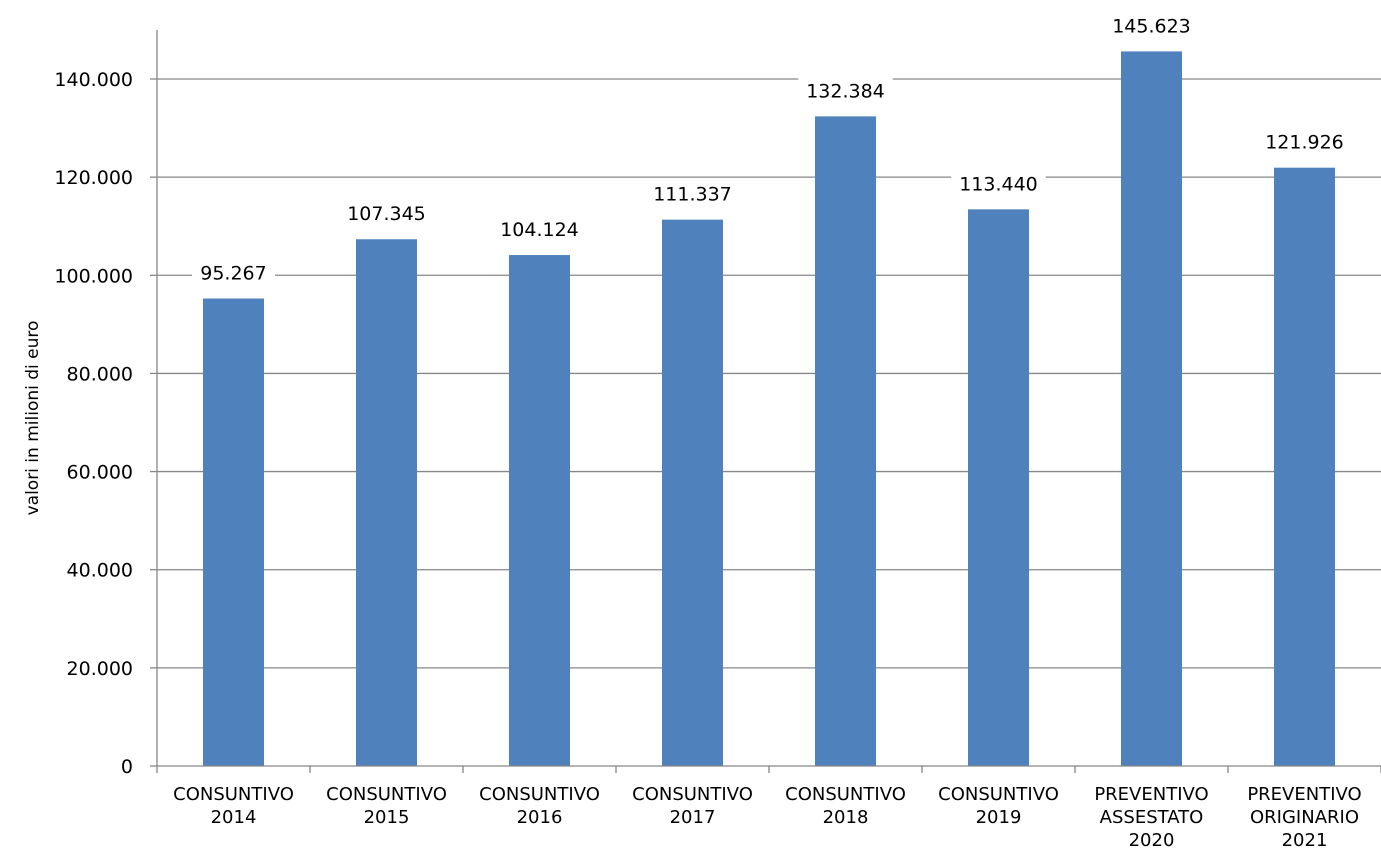 The height and width of the screenshot is (860, 1381). I want to click on x-tick-label: PREVENTIVO ASSESTATO 2020, so click(1151, 817).